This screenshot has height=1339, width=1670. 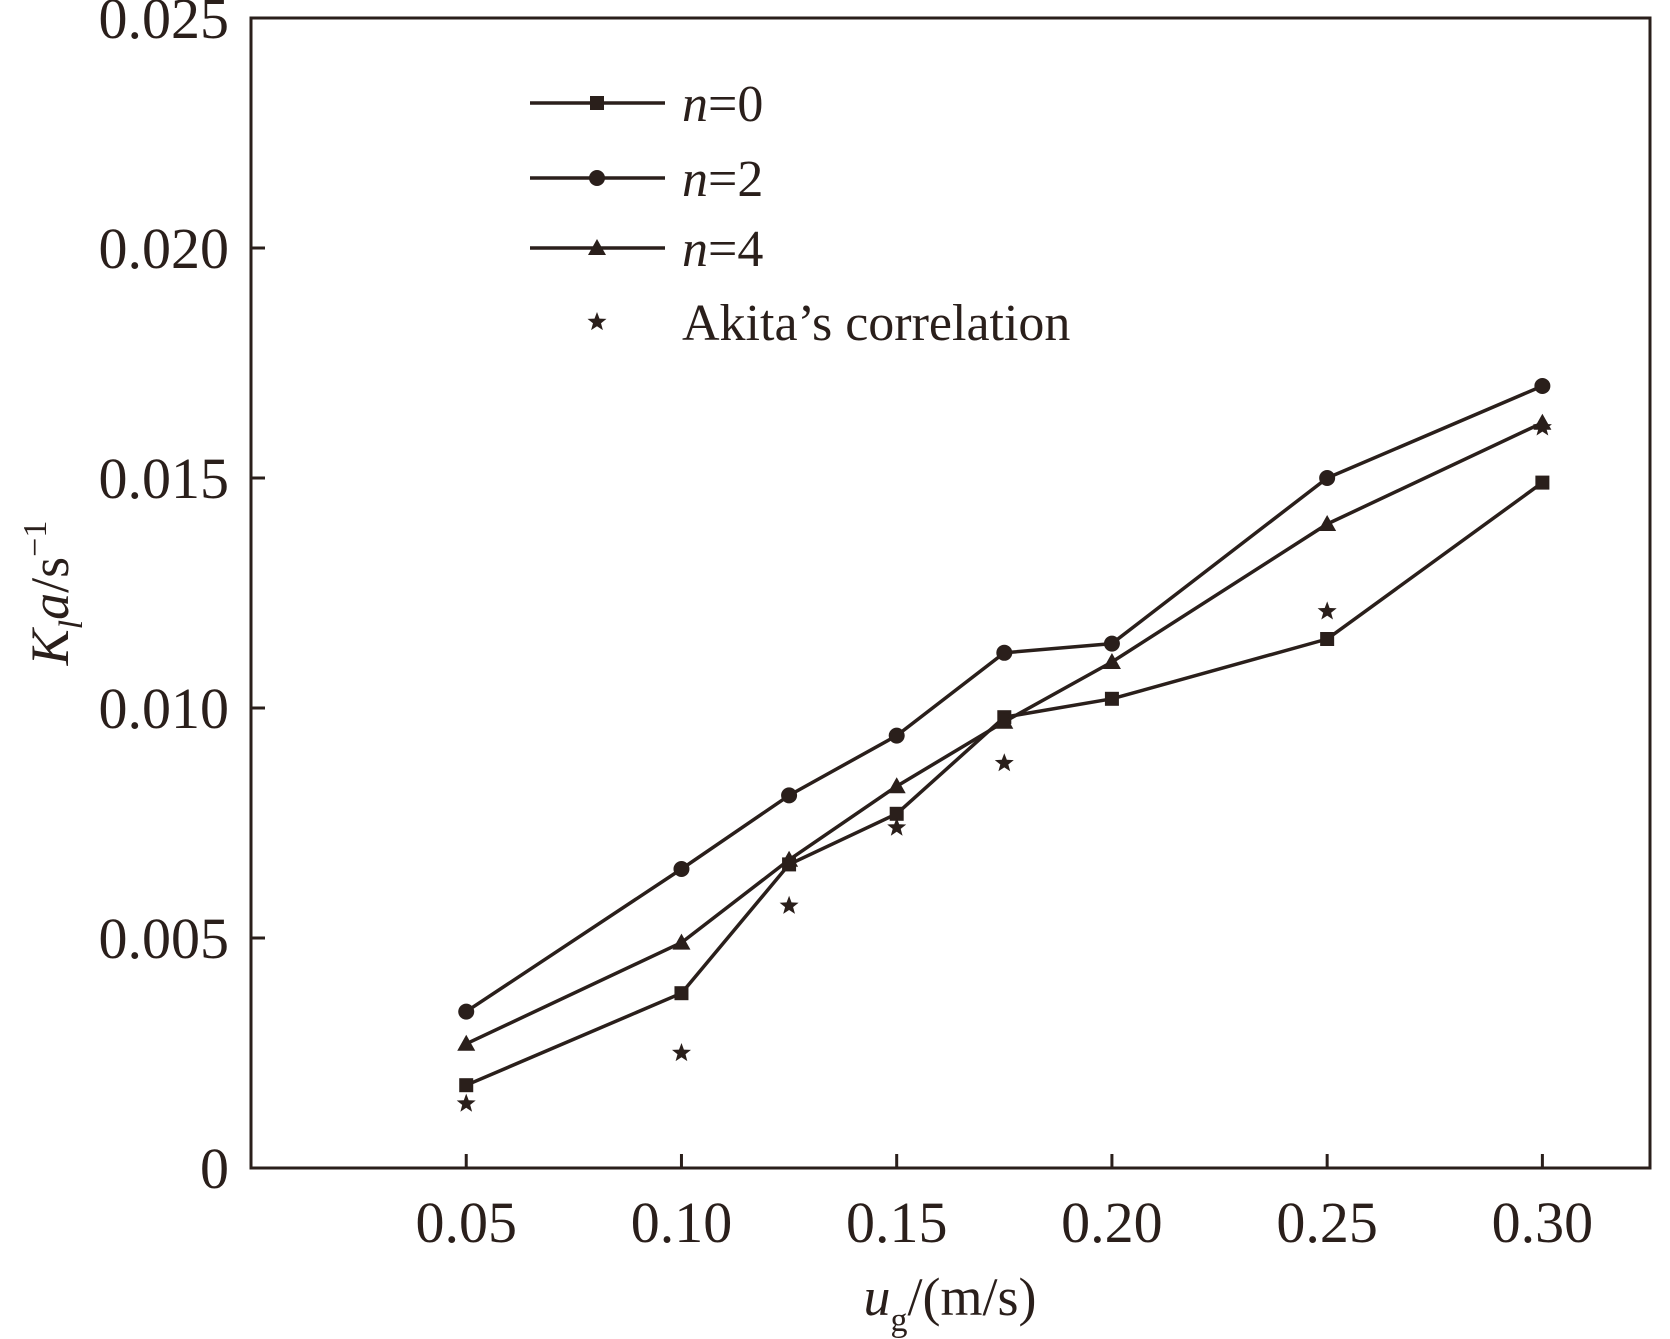 I want to click on y-tick-label: 0, so click(x=214, y=1168).